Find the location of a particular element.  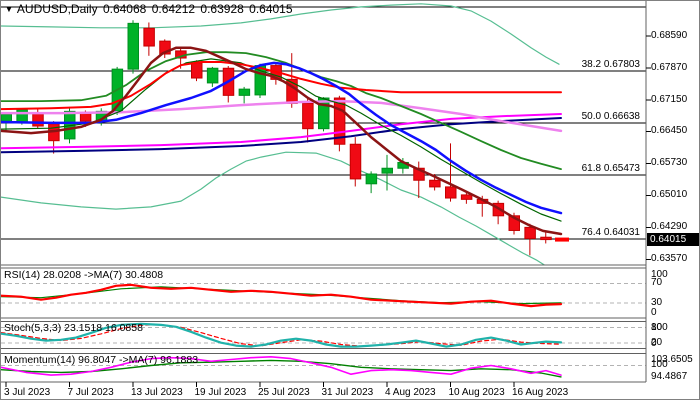

price-axis-label: 0.64290 is located at coordinates (669, 227).